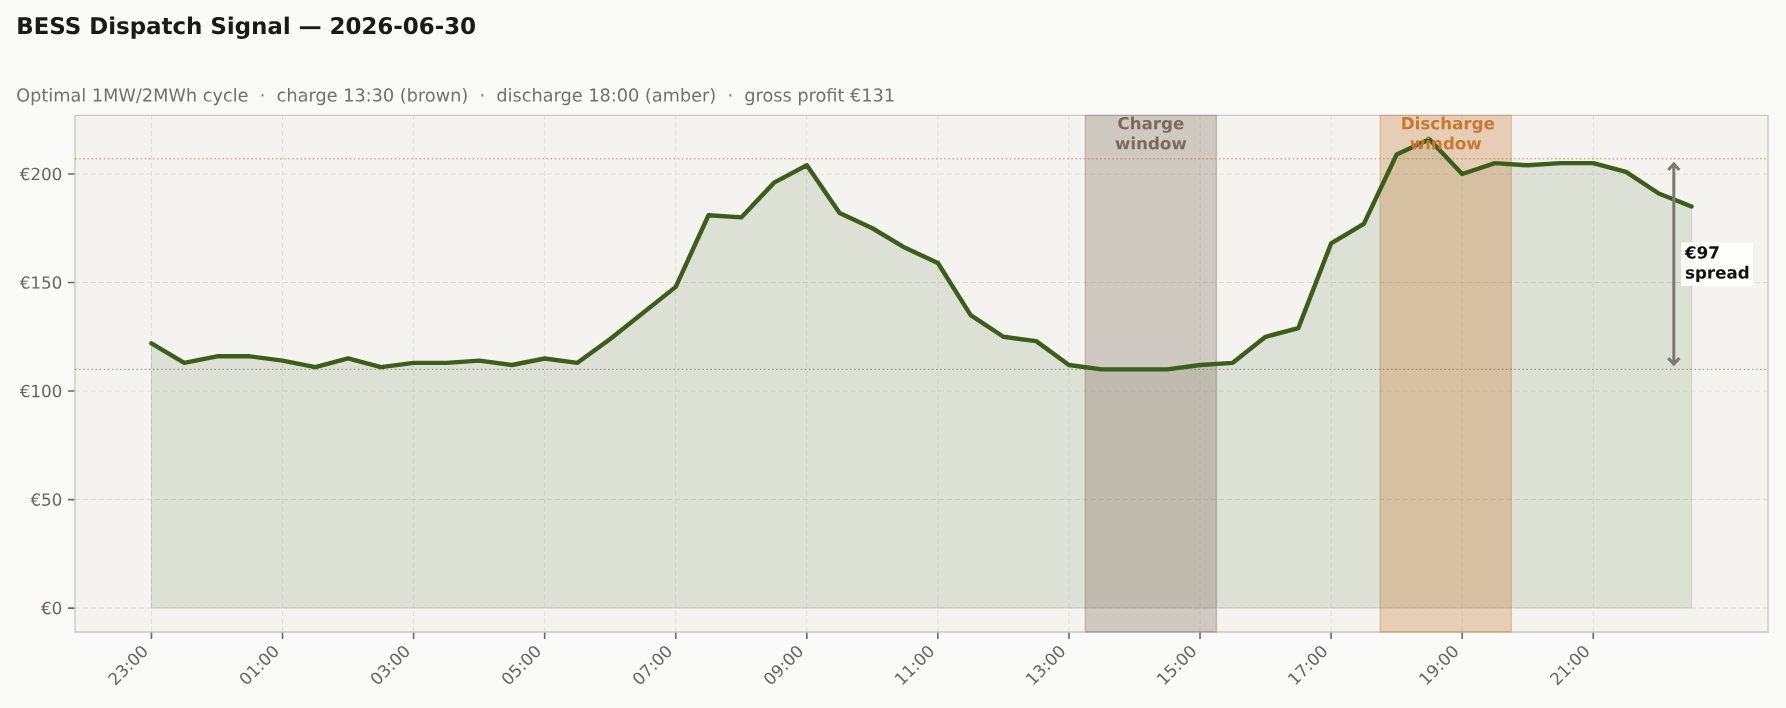 The width and height of the screenshot is (1786, 708). Describe the element at coordinates (40, 391) in the screenshot. I see `y-tick-label: €100` at that location.